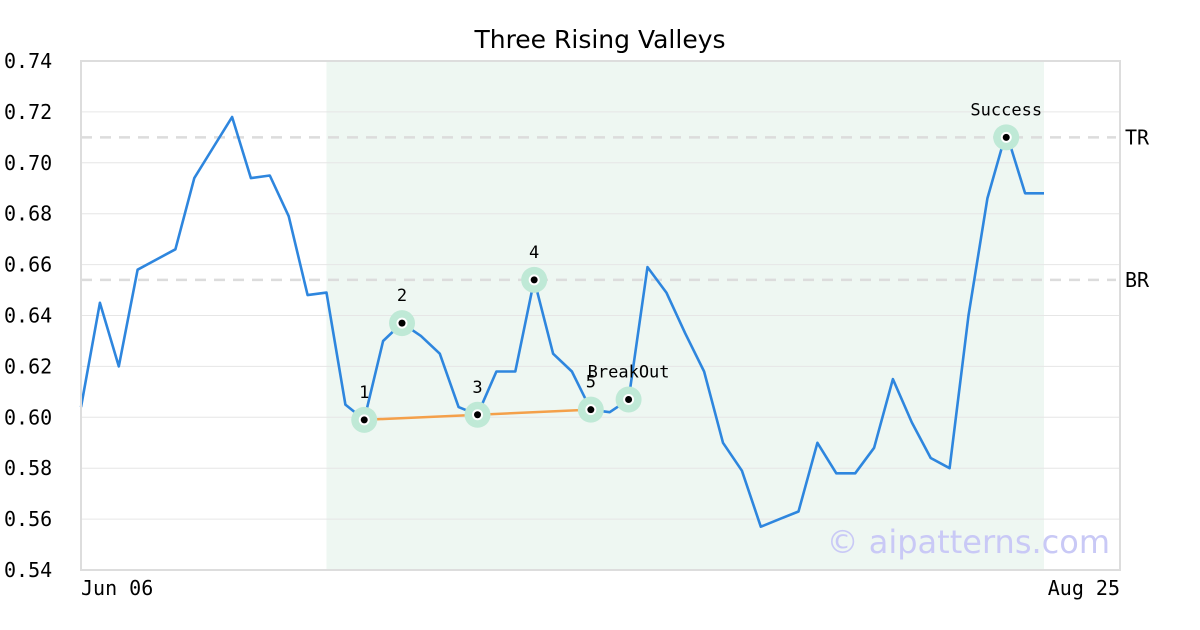 The height and width of the screenshot is (630, 1200). What do you see at coordinates (402, 296) in the screenshot?
I see `point-label: 2` at bounding box center [402, 296].